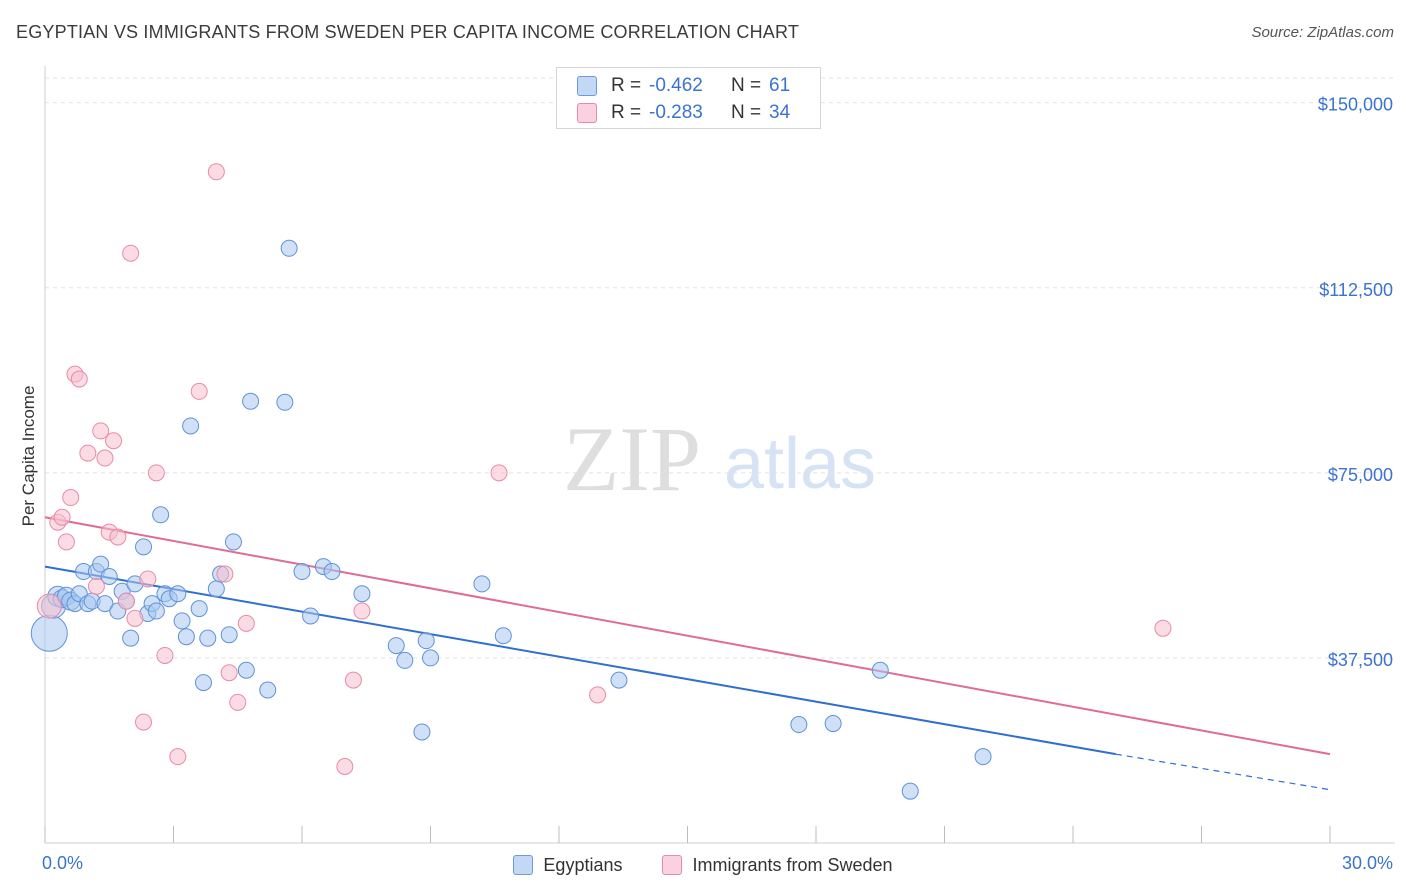  What do you see at coordinates (800, 464) in the screenshot?
I see `watermark-atlas: atlas` at bounding box center [800, 464].